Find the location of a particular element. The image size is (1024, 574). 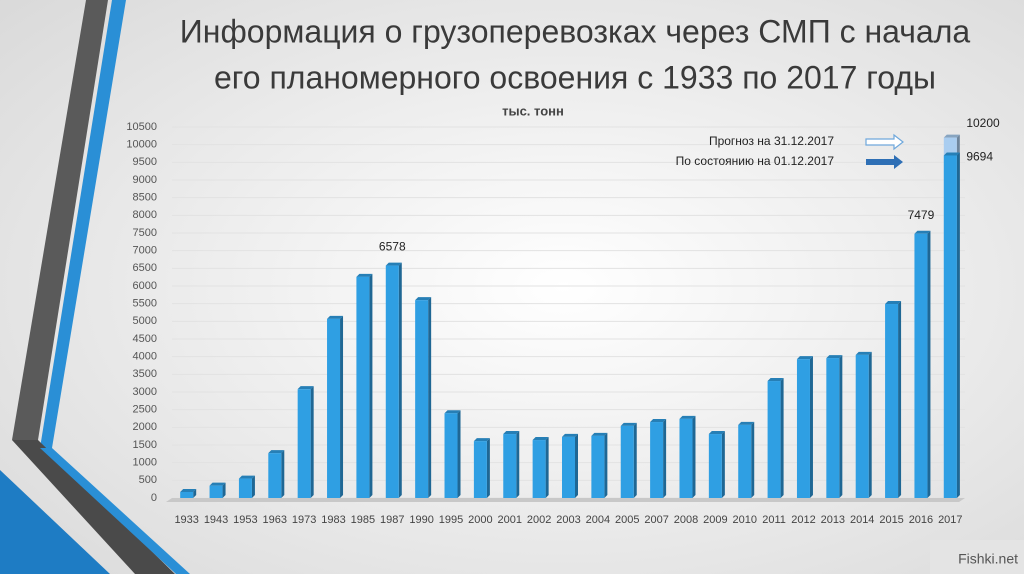

x-tick-label: 1953 is located at coordinates (245, 520).